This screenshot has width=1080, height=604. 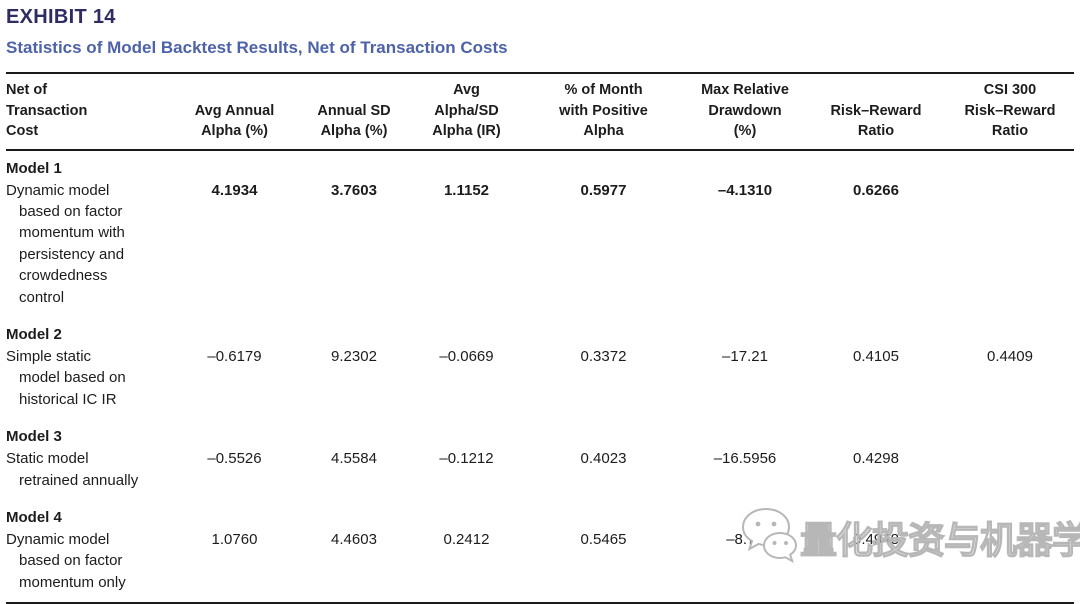 What do you see at coordinates (876, 111) in the screenshot?
I see `column-header-risk-reward-ratio: Risk–Reward Ratio` at bounding box center [876, 111].